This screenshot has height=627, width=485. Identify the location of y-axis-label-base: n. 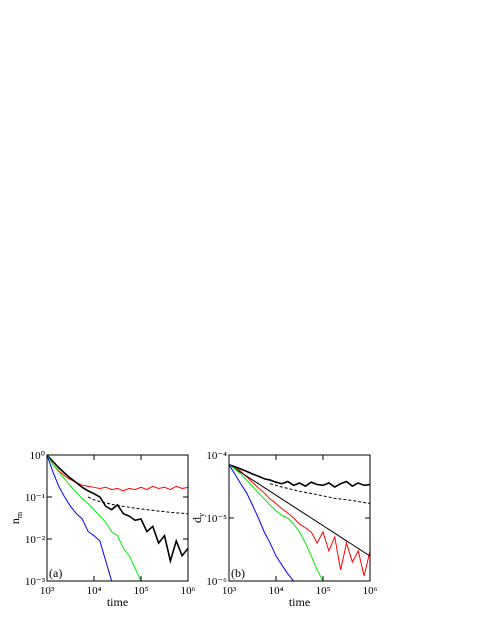
(15, 521).